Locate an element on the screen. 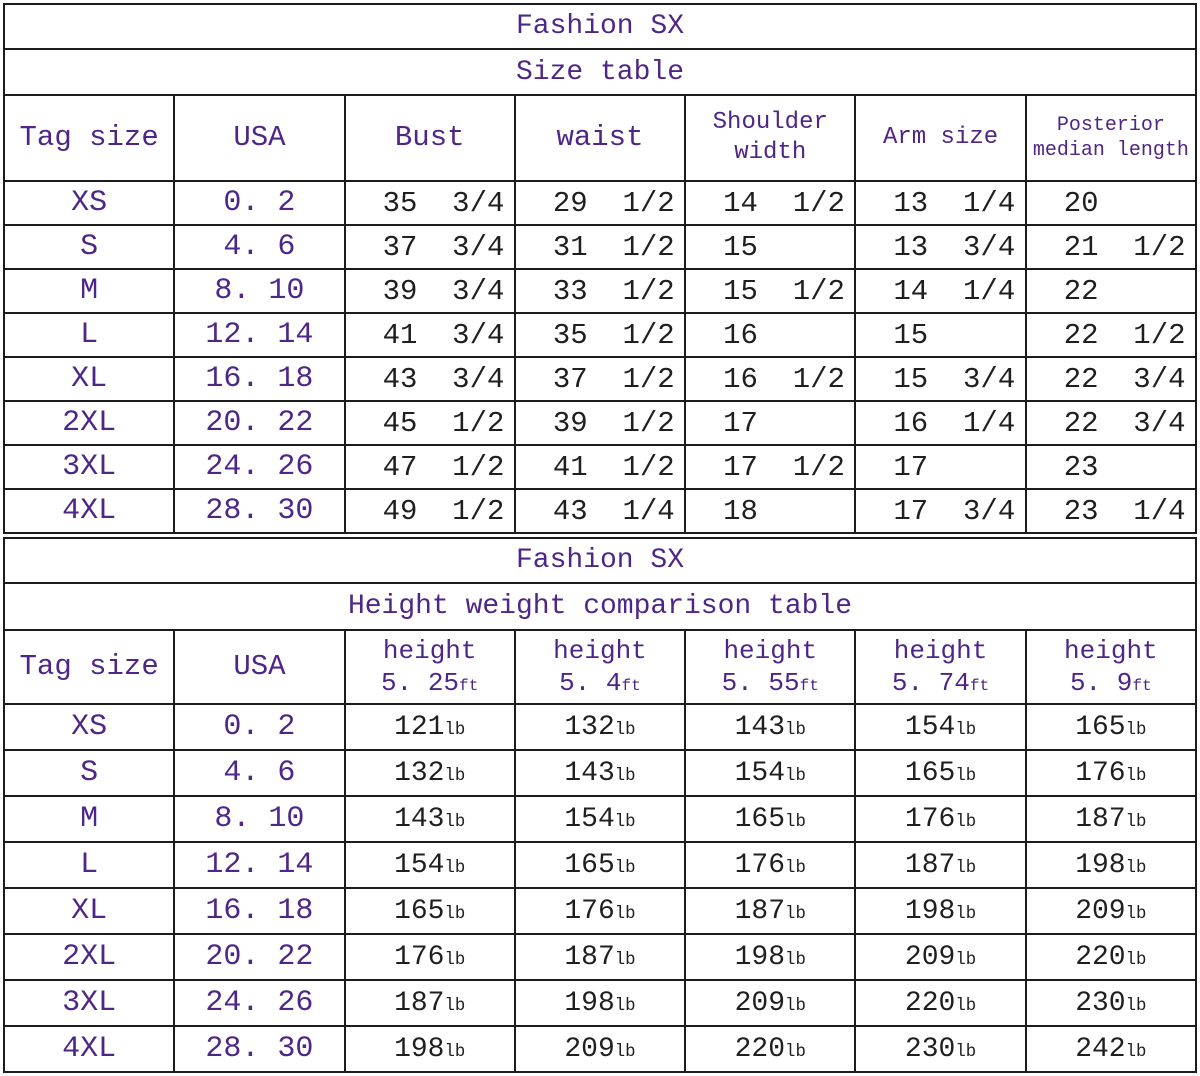 The image size is (1200, 1076). height-value: 5. 74 is located at coordinates (930, 682).